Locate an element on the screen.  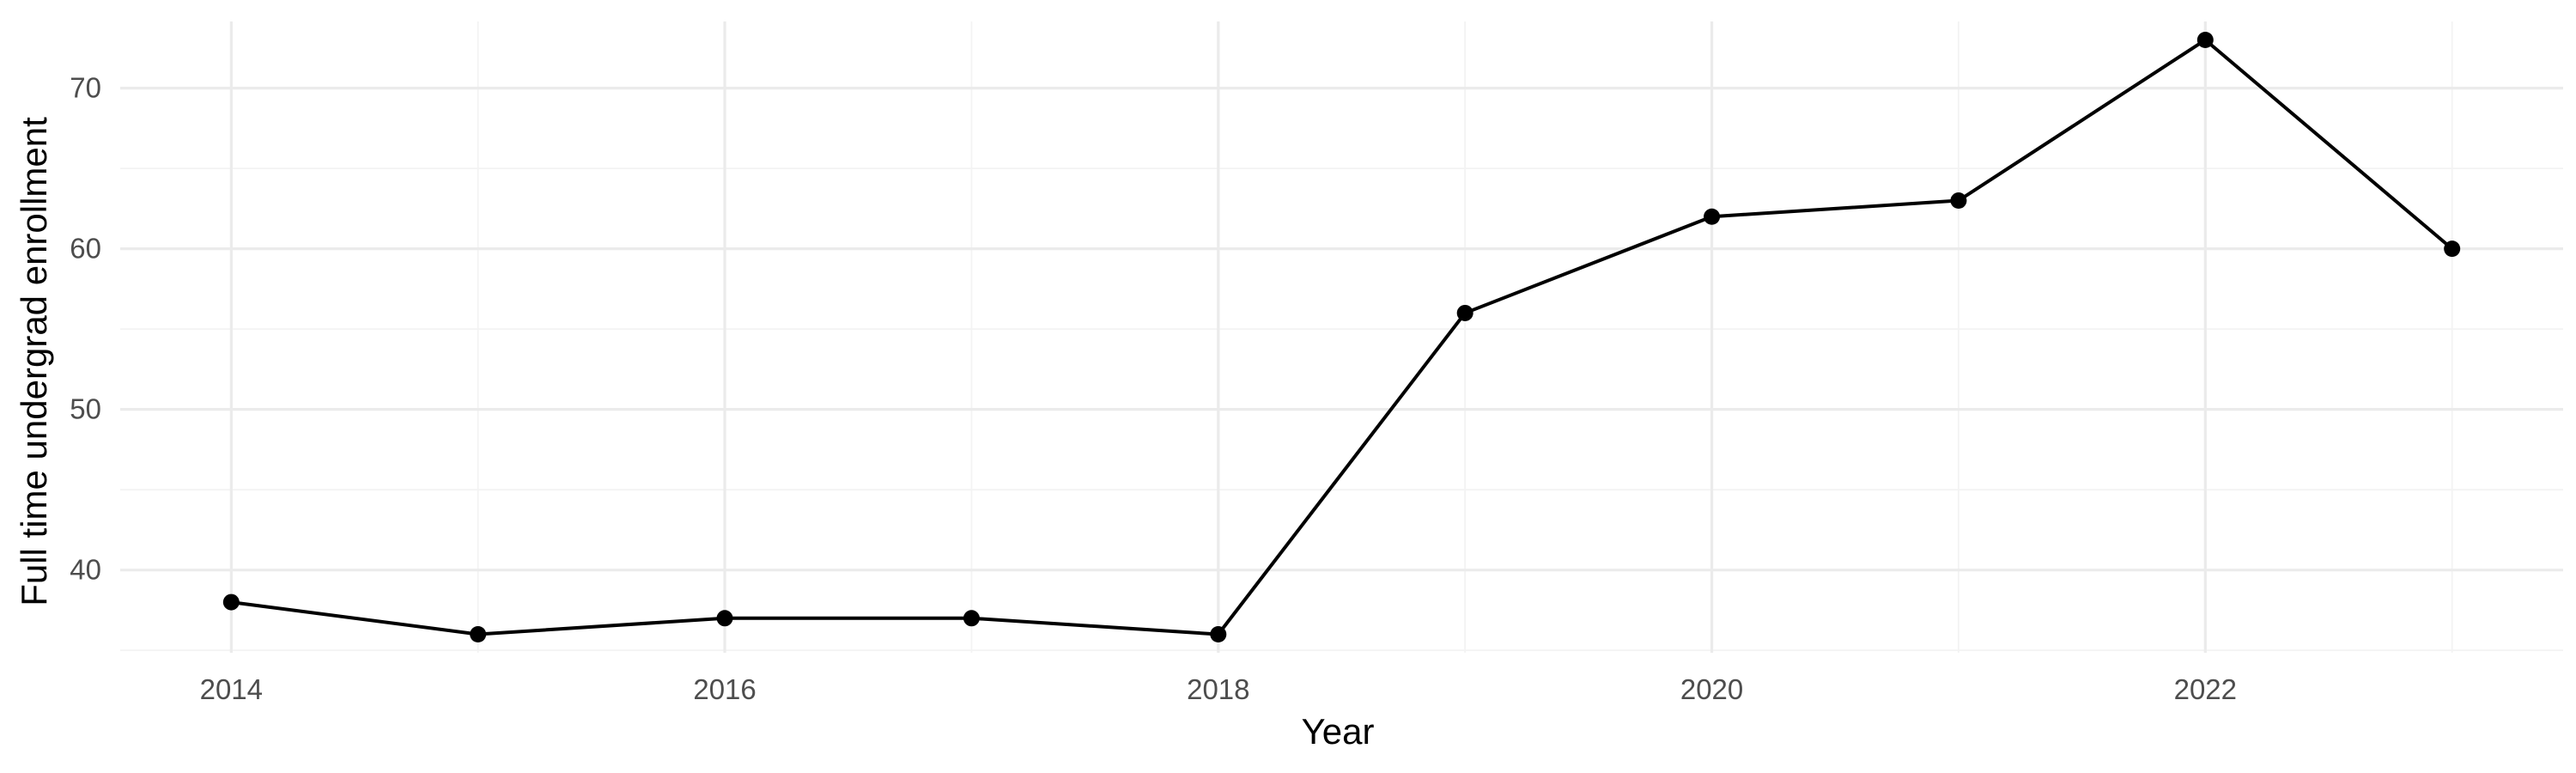
x-axis-tick-labels: 2014 2016 2018 2020 2022 is located at coordinates (1218, 689).